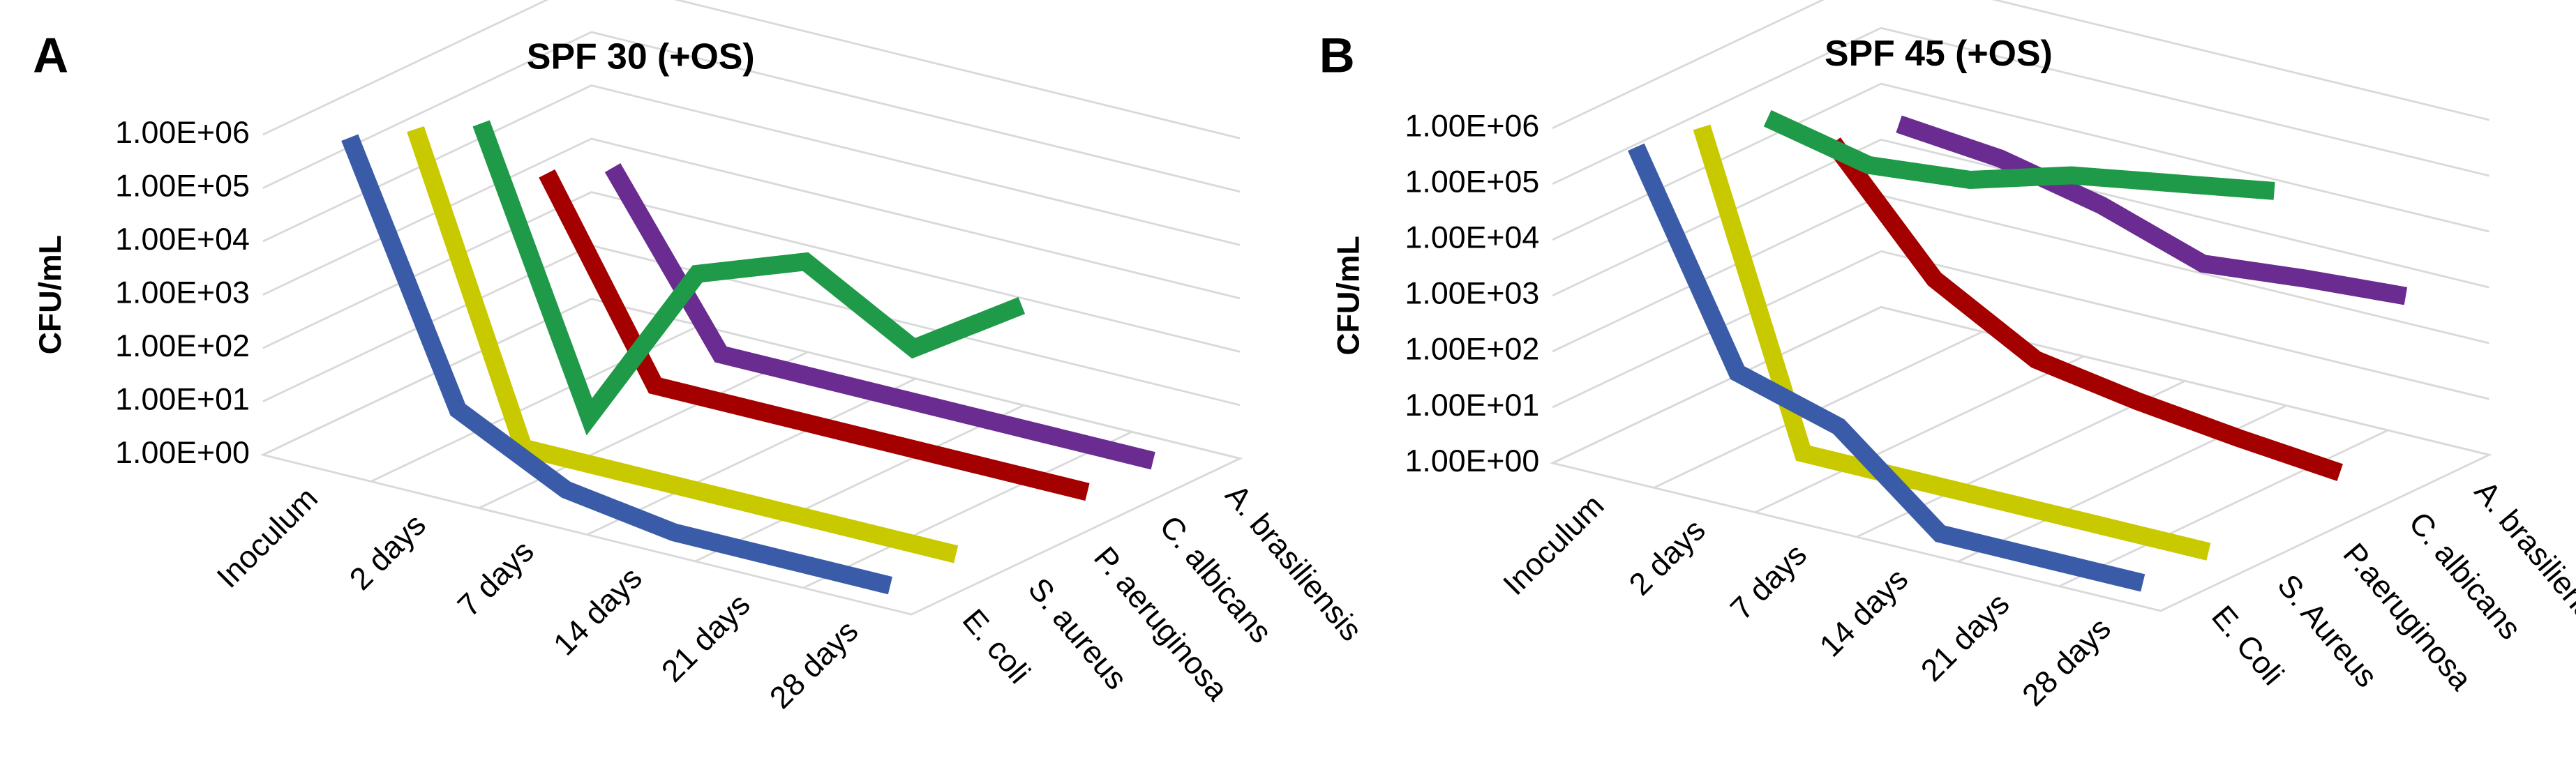 Image resolution: width=2576 pixels, height=758 pixels. What do you see at coordinates (1939, 53) in the screenshot?
I see `chart-title: SPF 45 (+OS)` at bounding box center [1939, 53].